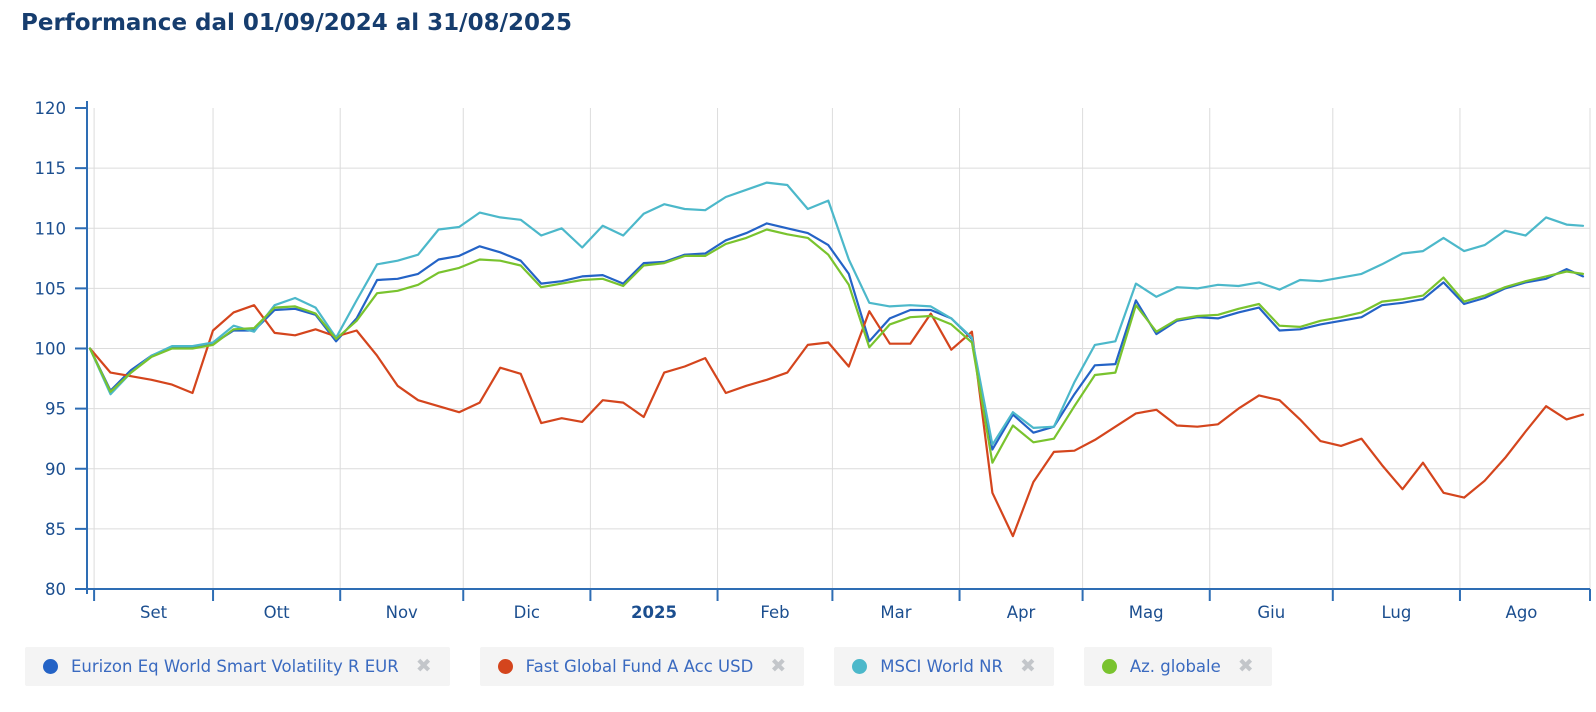 The height and width of the screenshot is (712, 1596). Describe the element at coordinates (1175, 666) in the screenshot. I see `legend-series-label: Az. globale` at that location.